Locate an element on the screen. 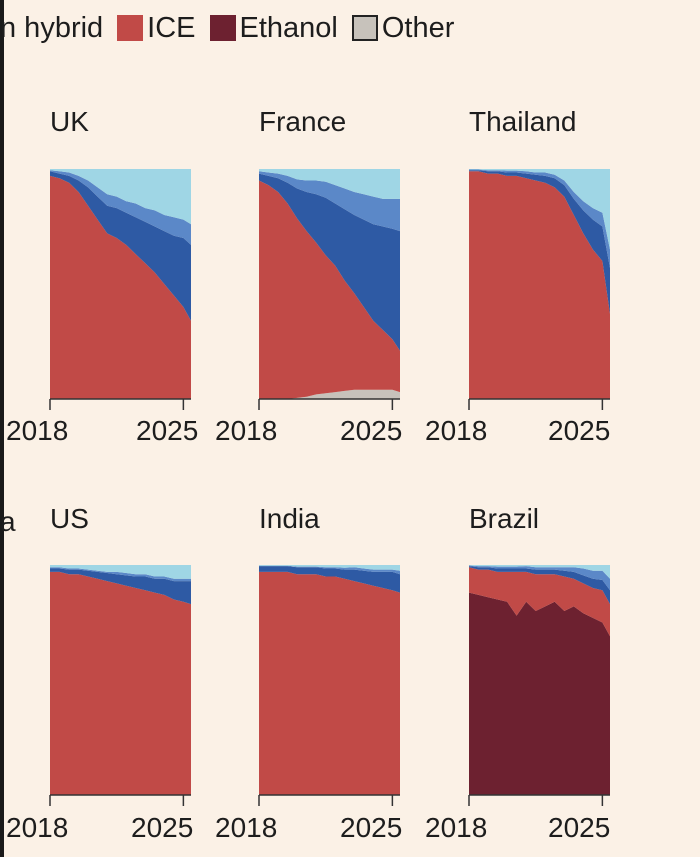 Image resolution: width=700 pixels, height=857 pixels. panel-title-india: India is located at coordinates (289, 518).